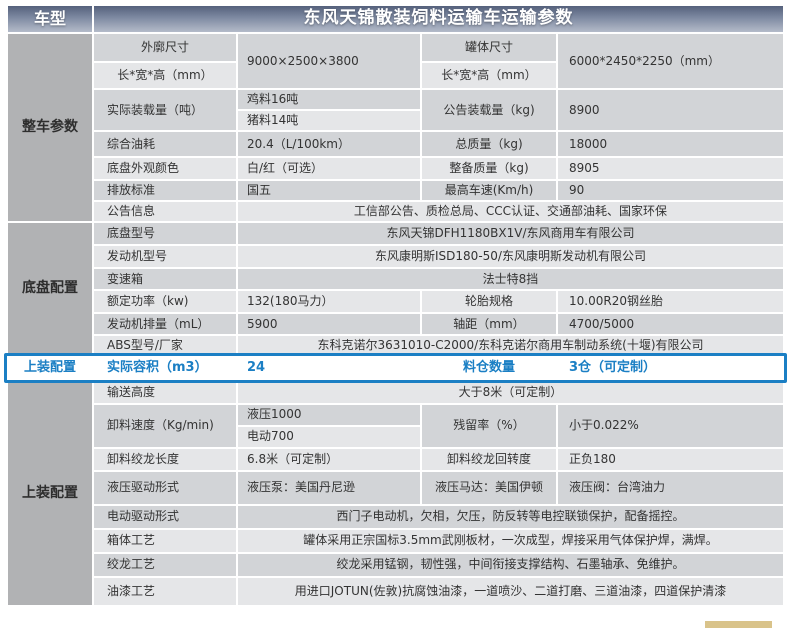 Image resolution: width=791 pixels, height=628 pixels. What do you see at coordinates (50, 127) in the screenshot?
I see `section-label-vehicle-params: 整车参数` at bounding box center [50, 127].